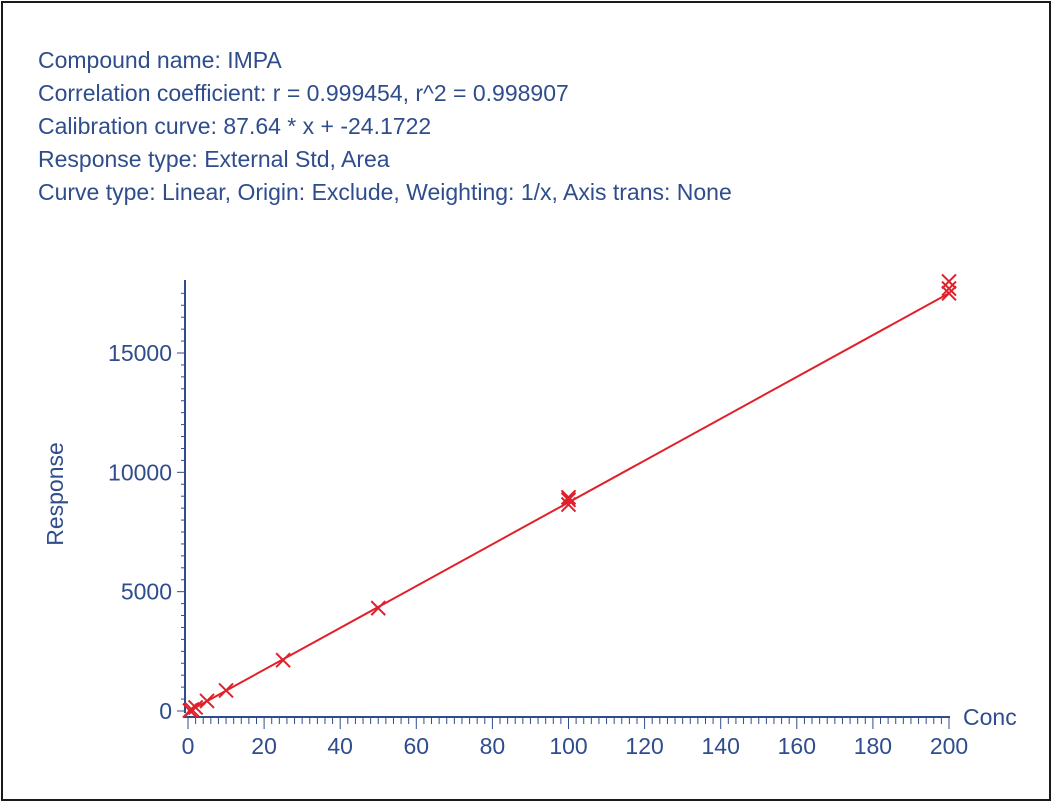 The height and width of the screenshot is (802, 1052). I want to click on x-tick-label: 0, so click(188, 746).